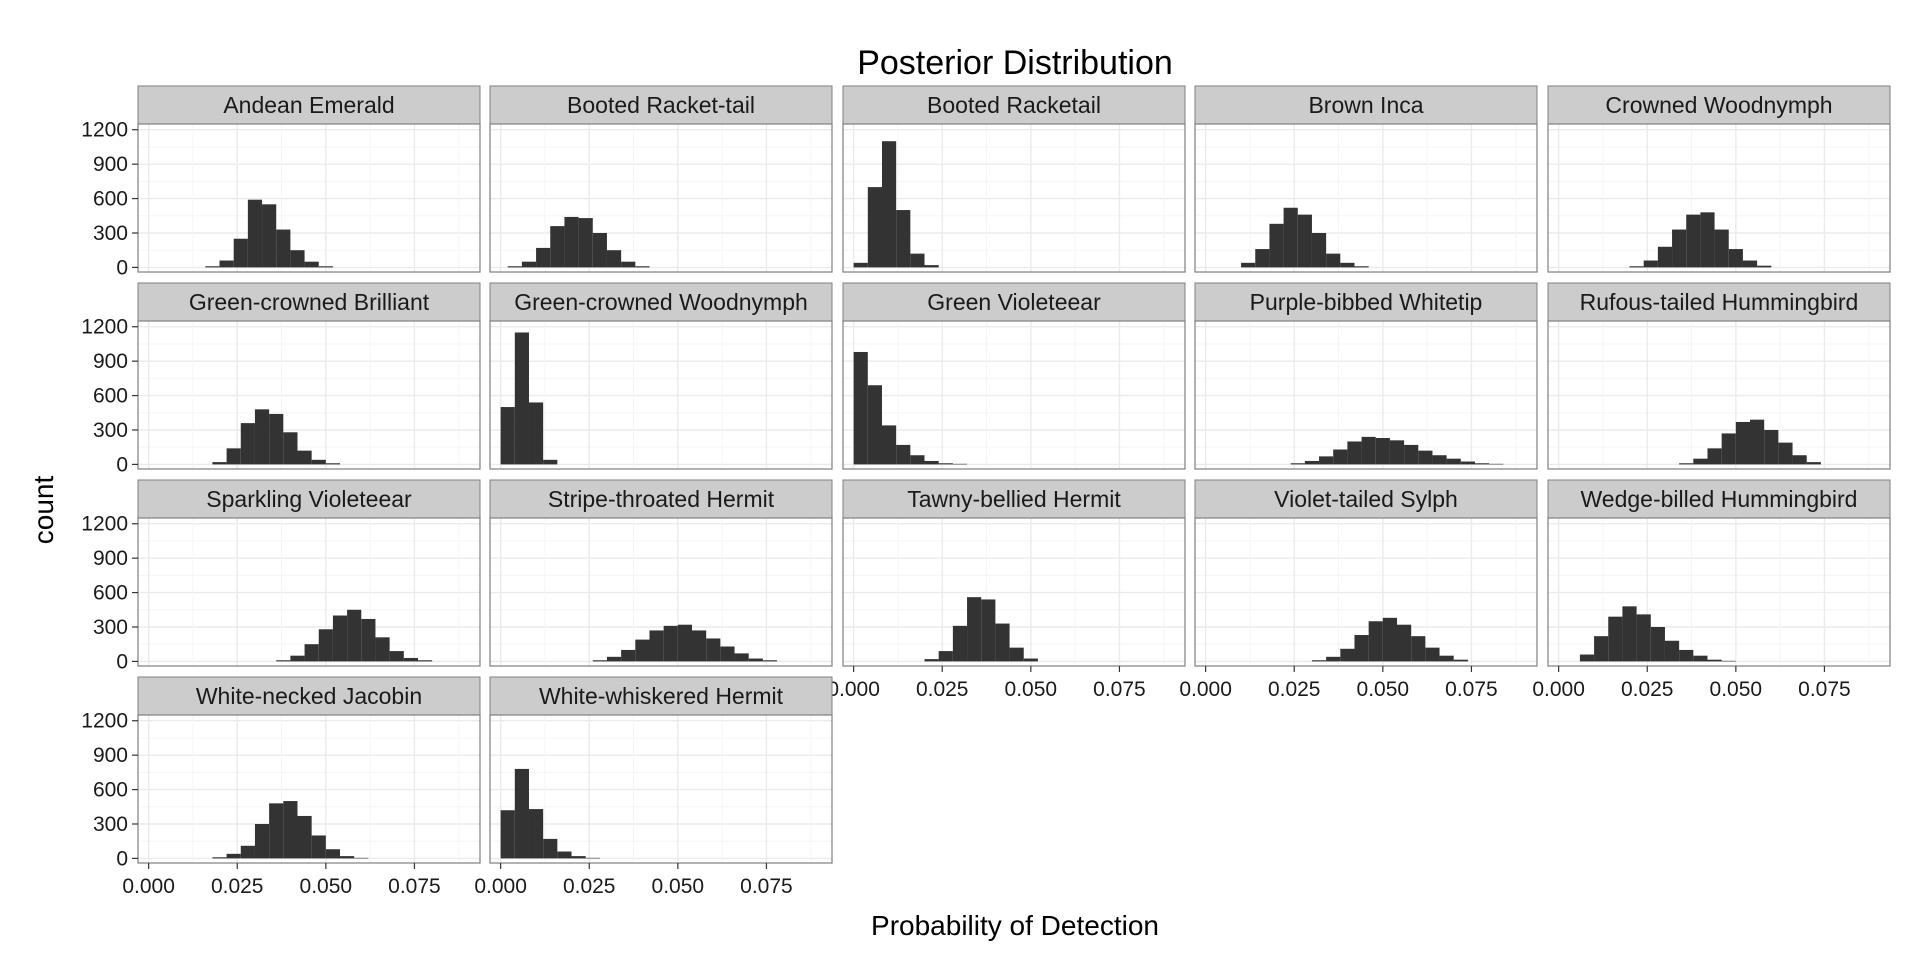  I want to click on facet-panel-booted-racketail: Booted Racketail, so click(1014, 179).